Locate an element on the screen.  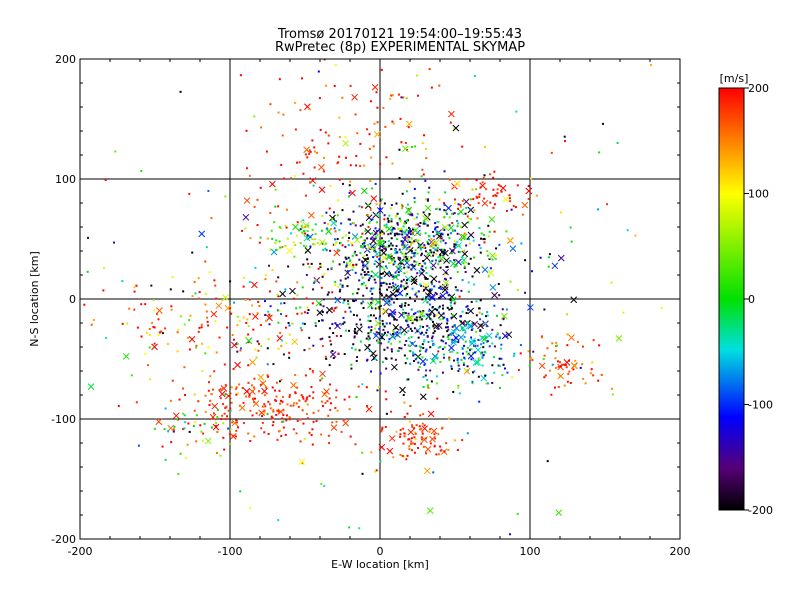
colorbar-tick-label: -200 is located at coordinates (760, 510).